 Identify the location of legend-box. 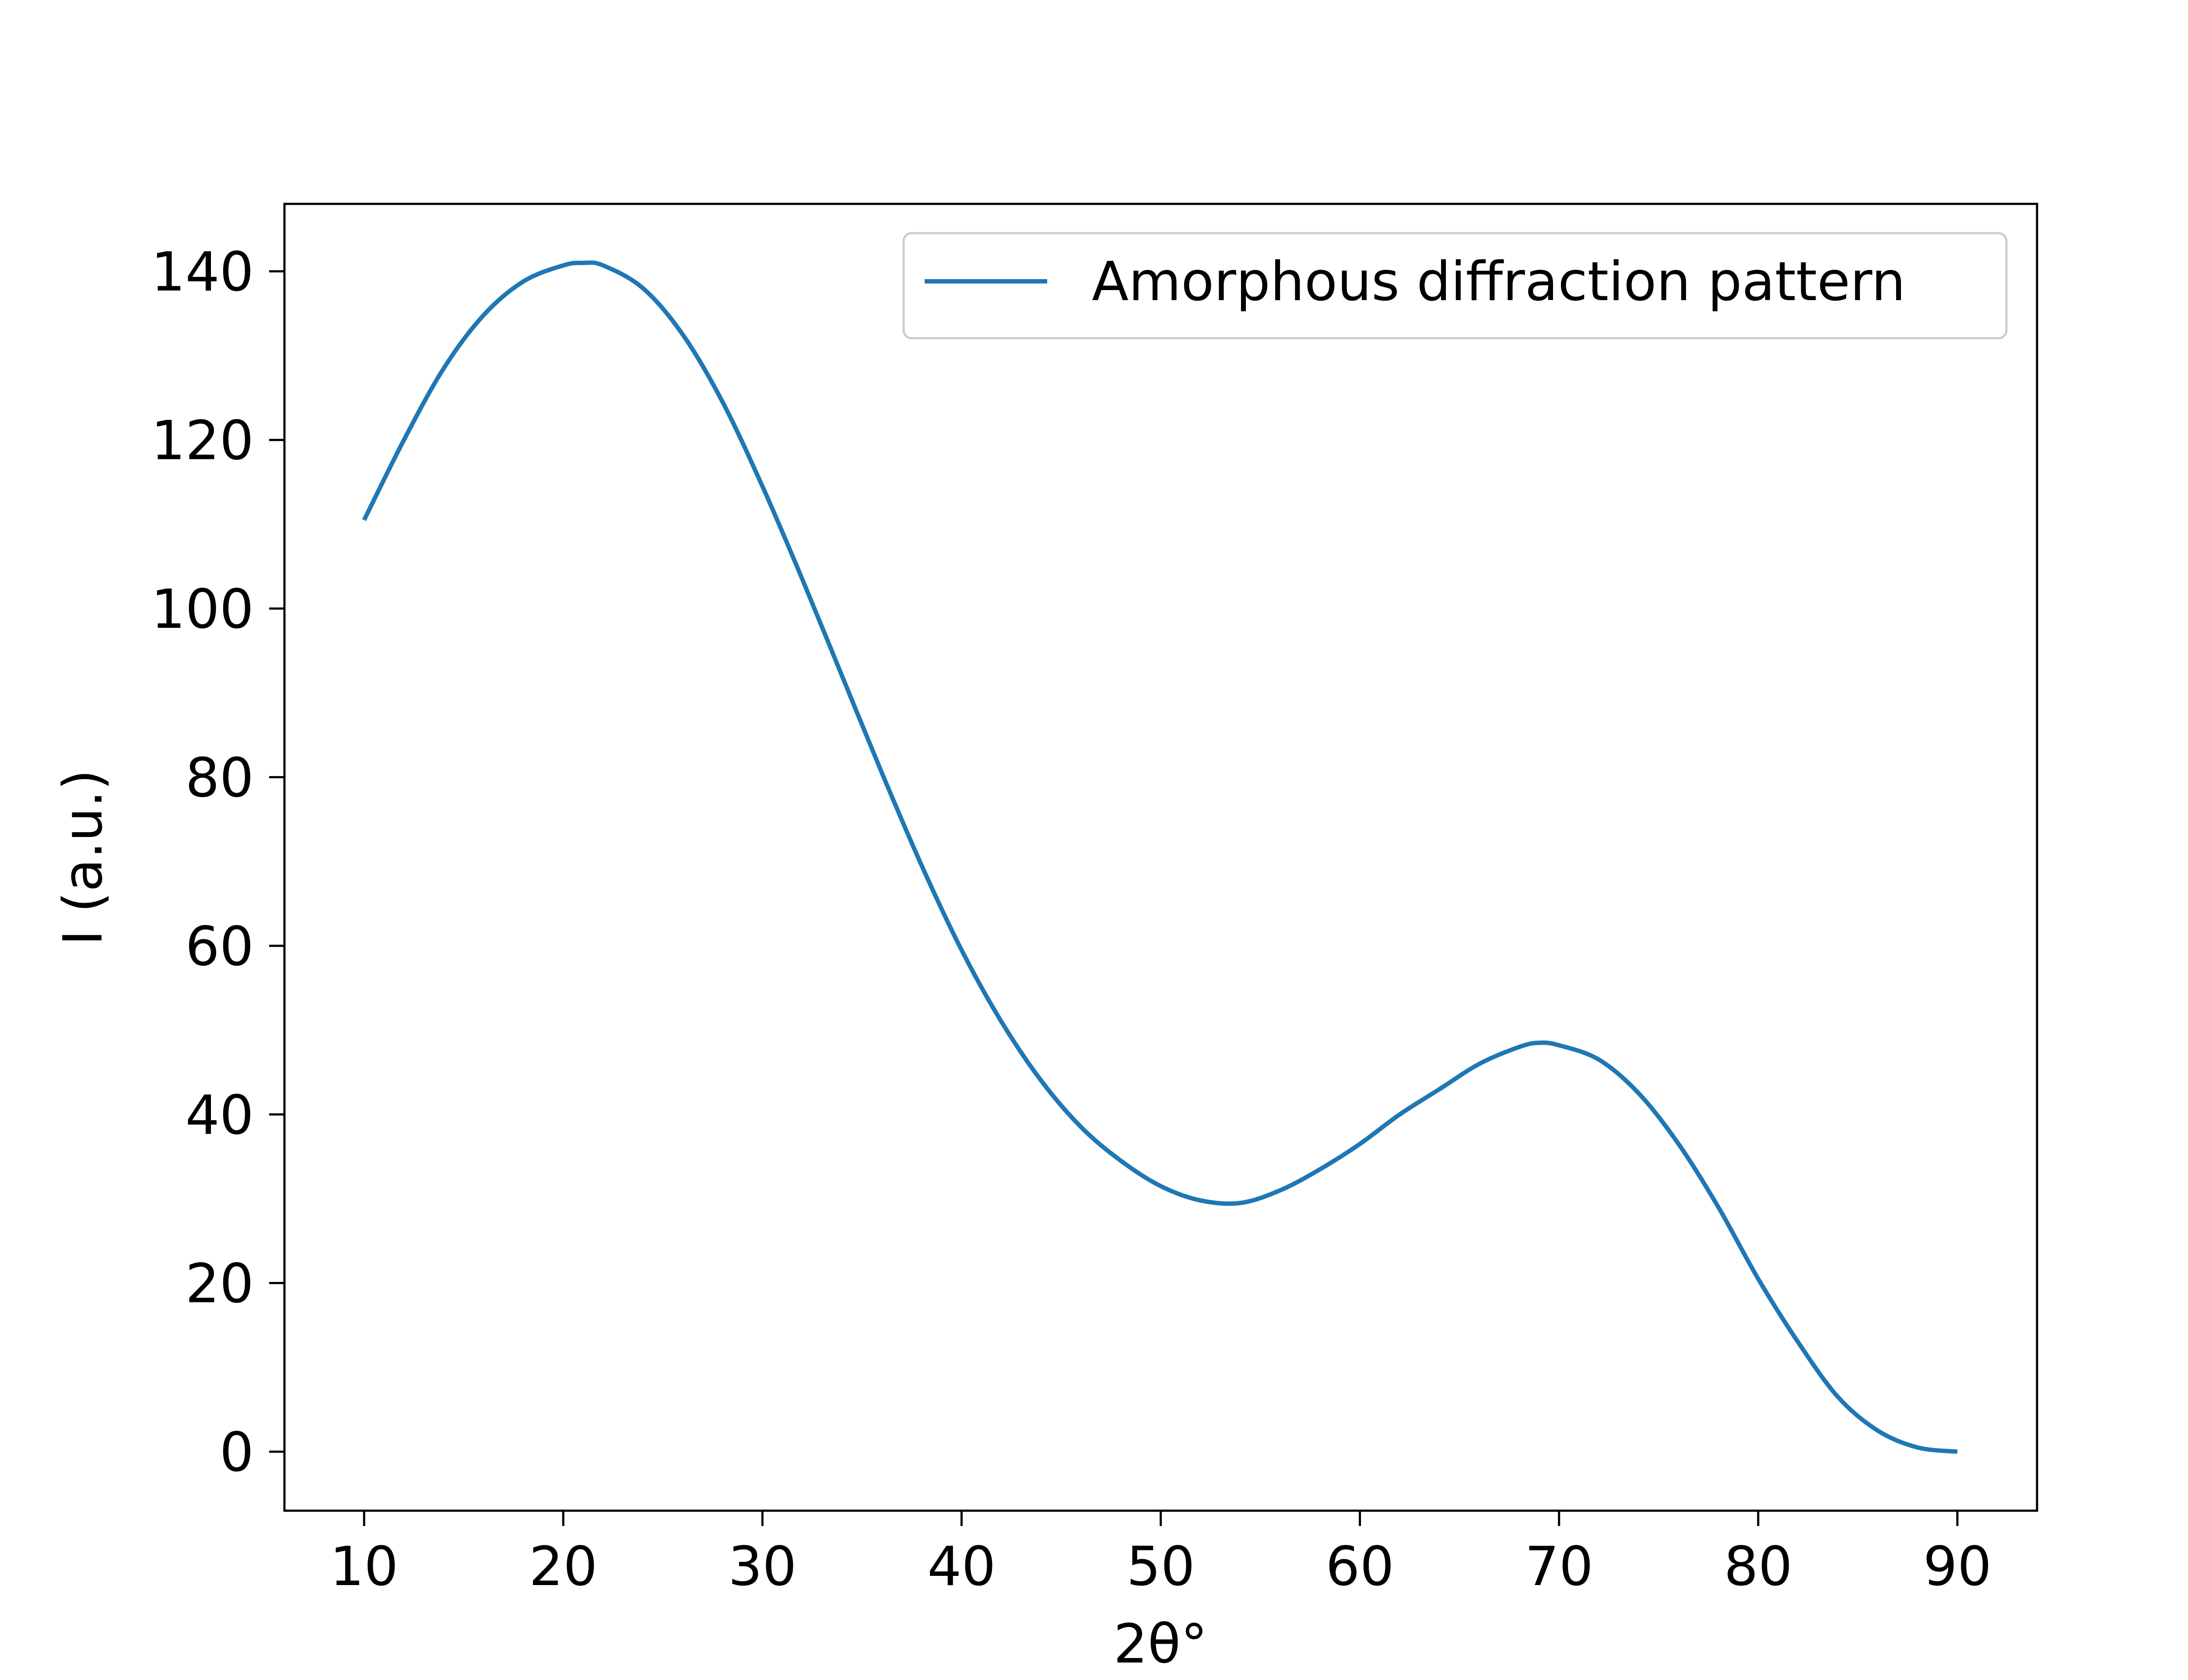
(1455, 286).